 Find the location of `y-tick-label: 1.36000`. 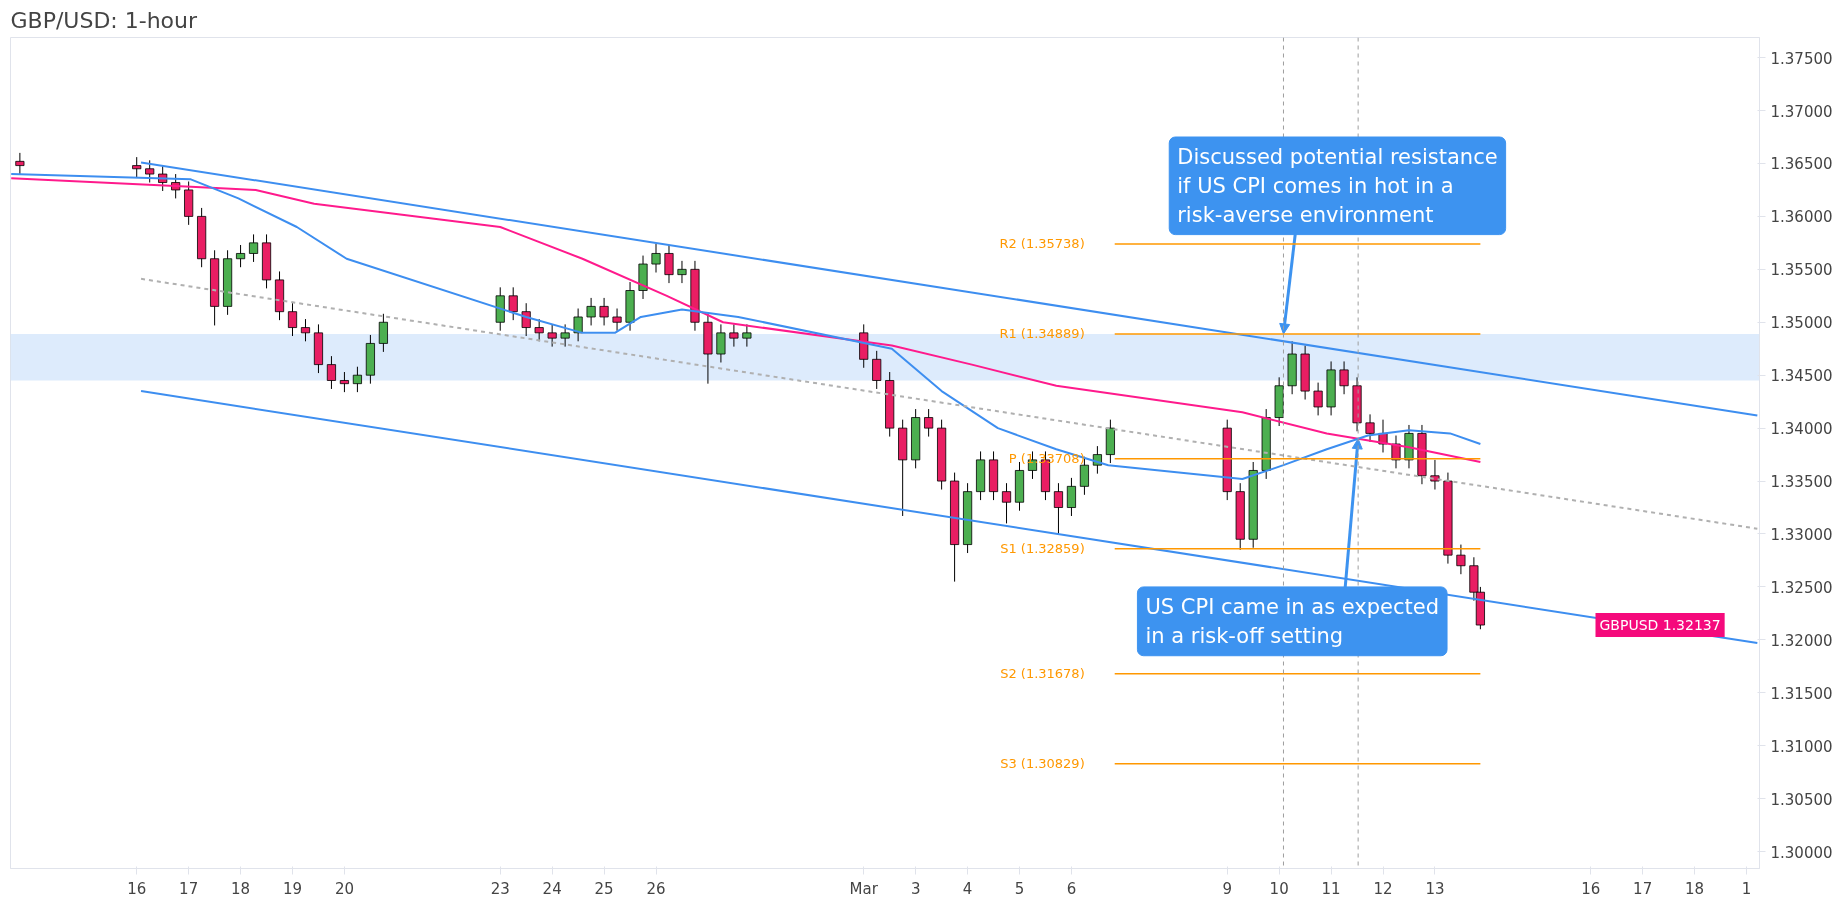

y-tick-label: 1.36000 is located at coordinates (1801, 217).